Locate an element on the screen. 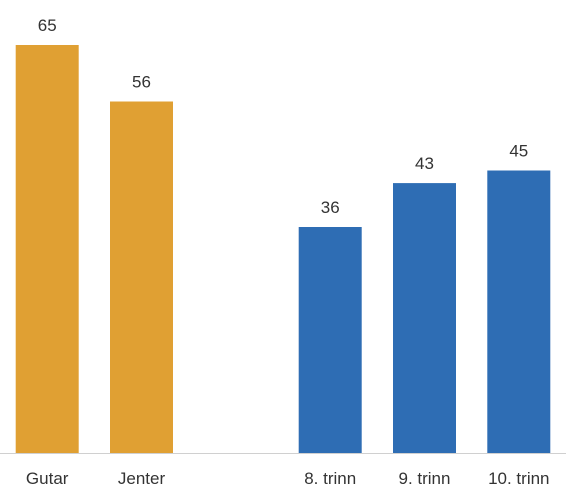 The height and width of the screenshot is (495, 566). category-label: Gutar is located at coordinates (47, 478).